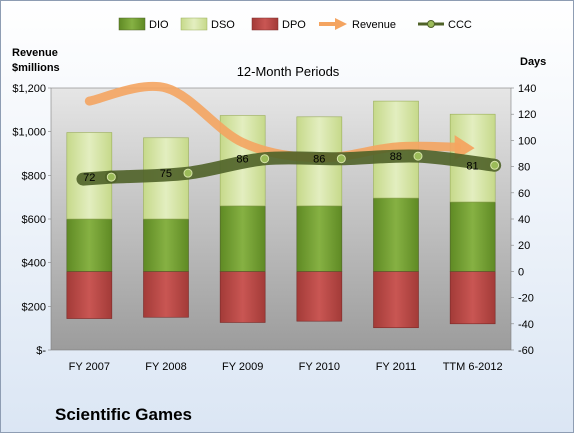 The width and height of the screenshot is (574, 433). Describe the element at coordinates (223, 25) in the screenshot. I see `legend-label-dso: DSO` at that location.